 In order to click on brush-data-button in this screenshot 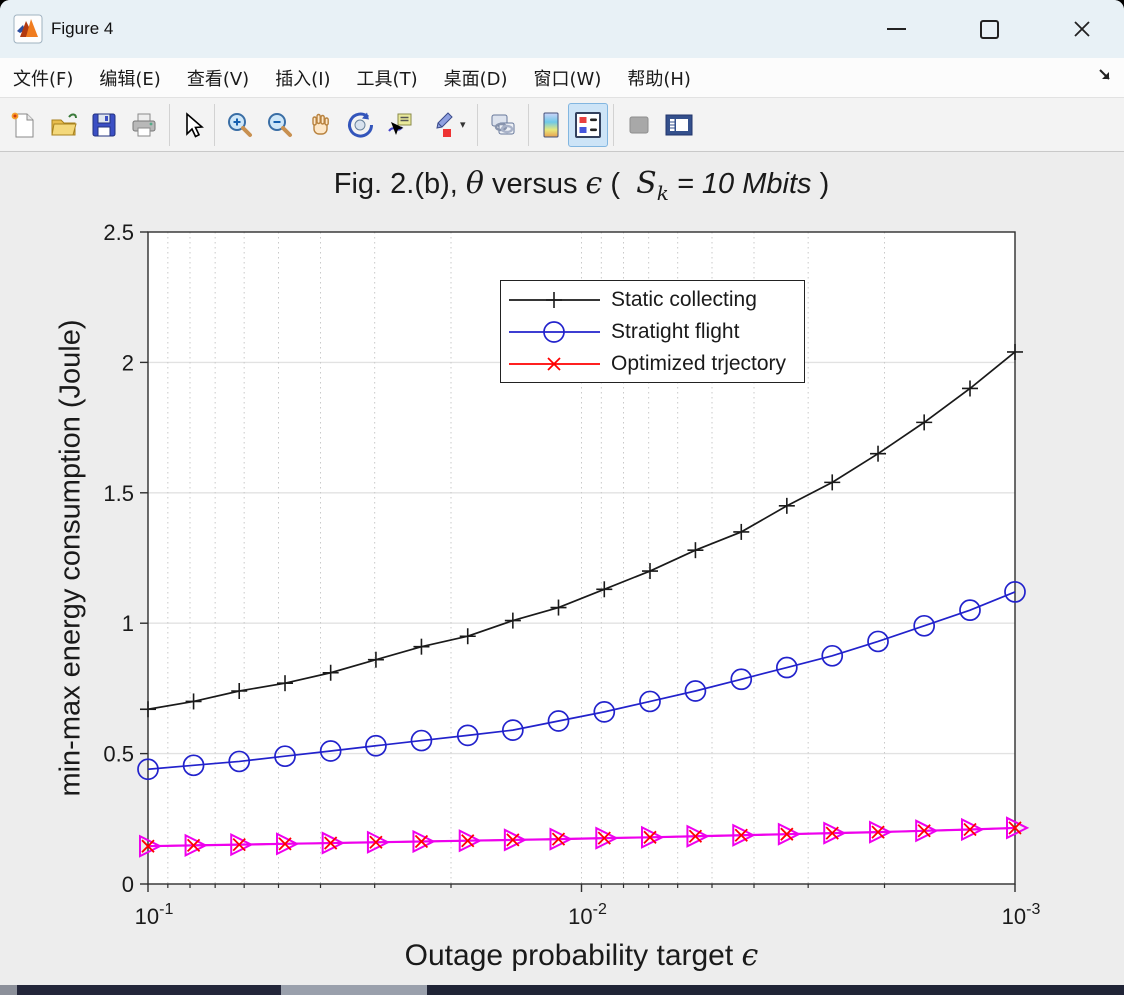, I will do `click(440, 125)`.